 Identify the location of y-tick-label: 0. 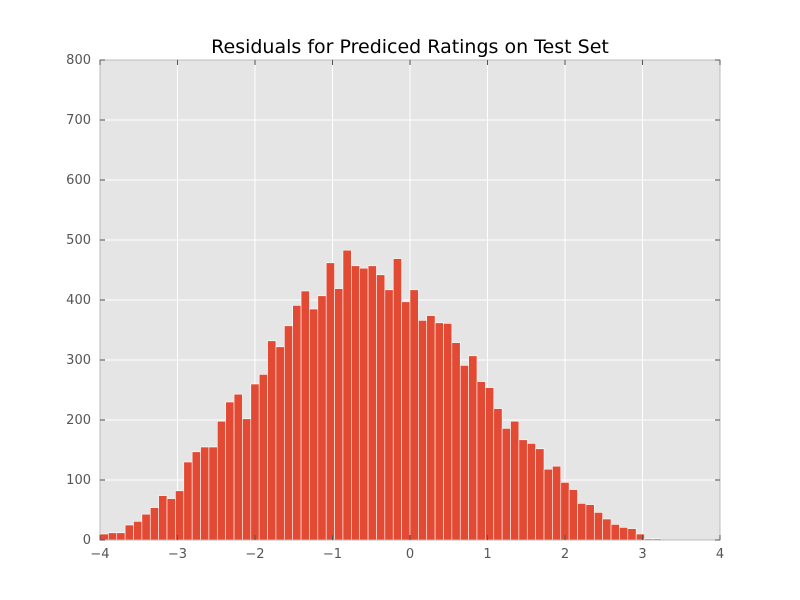
(87, 540).